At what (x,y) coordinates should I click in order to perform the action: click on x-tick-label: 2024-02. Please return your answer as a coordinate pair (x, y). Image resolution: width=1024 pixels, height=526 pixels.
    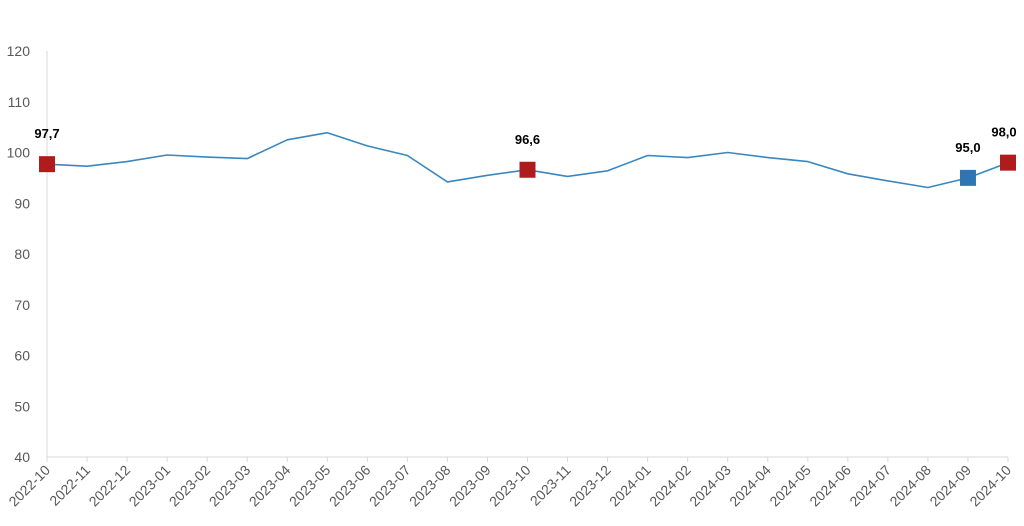
    Looking at the image, I should click on (670, 486).